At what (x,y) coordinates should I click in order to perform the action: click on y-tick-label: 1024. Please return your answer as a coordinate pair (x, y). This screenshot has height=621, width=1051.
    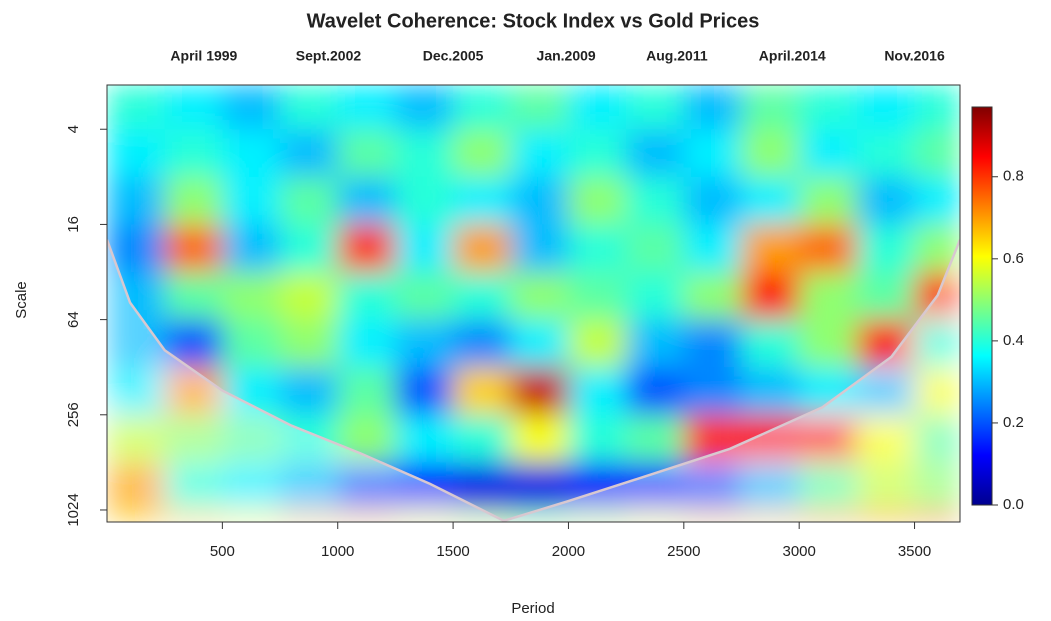
    Looking at the image, I should click on (73, 509).